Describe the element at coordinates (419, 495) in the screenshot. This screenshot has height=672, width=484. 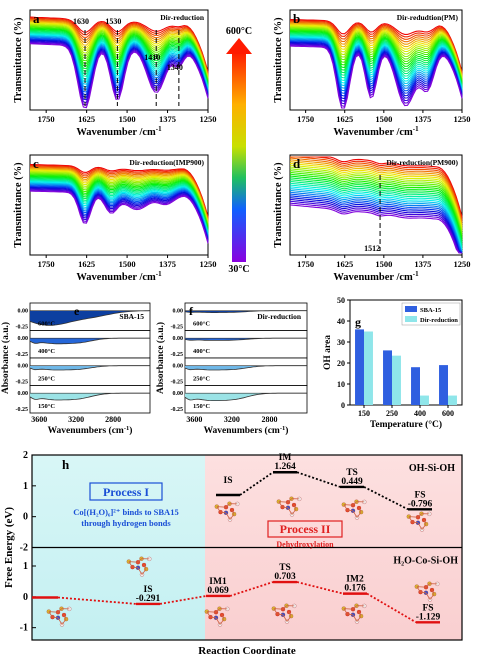
I see `state-label: FS` at that location.